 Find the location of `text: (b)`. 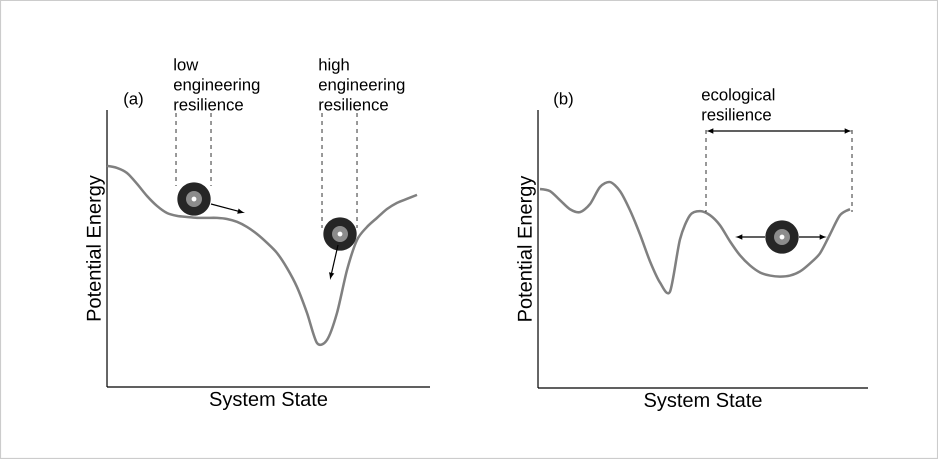

text: (b) is located at coordinates (563, 100).